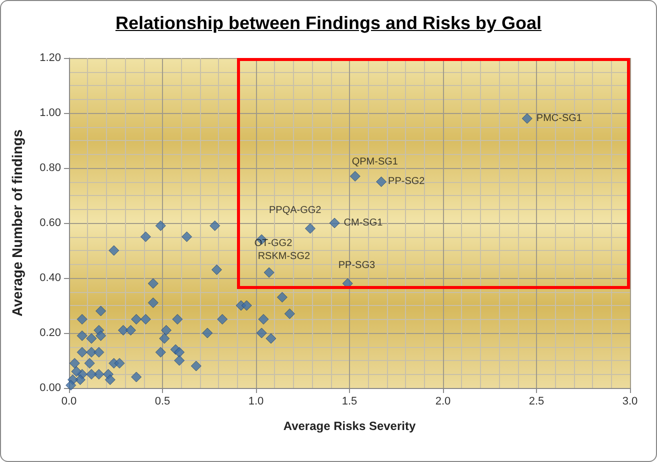 This screenshot has height=462, width=657. Describe the element at coordinates (50, 388) in the screenshot. I see `y-tick-label: 0.00` at that location.